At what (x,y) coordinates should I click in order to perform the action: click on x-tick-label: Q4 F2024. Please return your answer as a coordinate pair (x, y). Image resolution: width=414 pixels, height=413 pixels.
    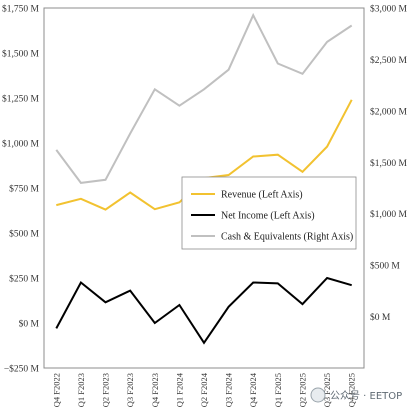
    Looking at the image, I should click on (253, 389).